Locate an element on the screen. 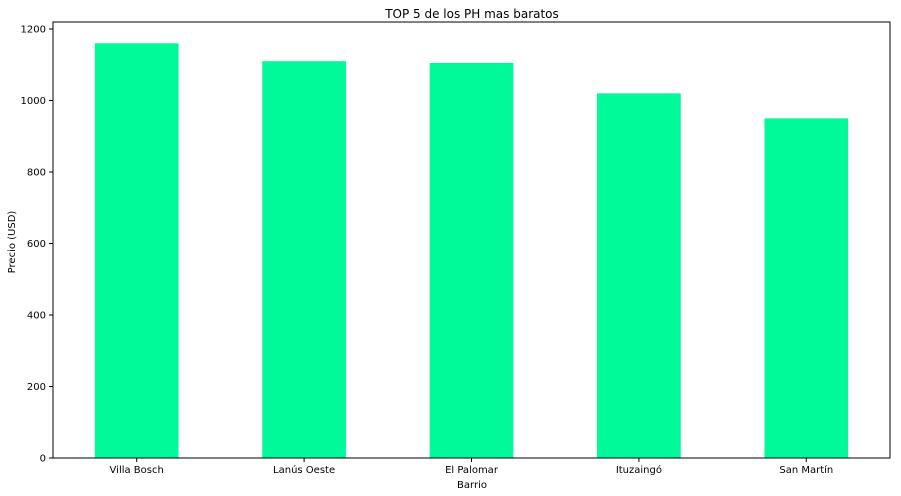 The image size is (901, 496). x-tick-label-1: Lanús Oeste is located at coordinates (304, 470).